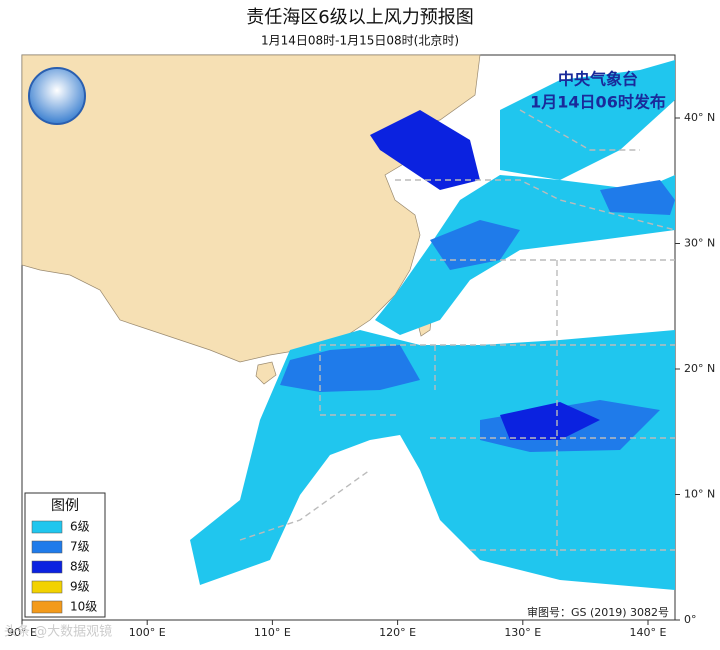  What do you see at coordinates (699, 494) in the screenshot?
I see `lat-label: 10° N` at bounding box center [699, 494].